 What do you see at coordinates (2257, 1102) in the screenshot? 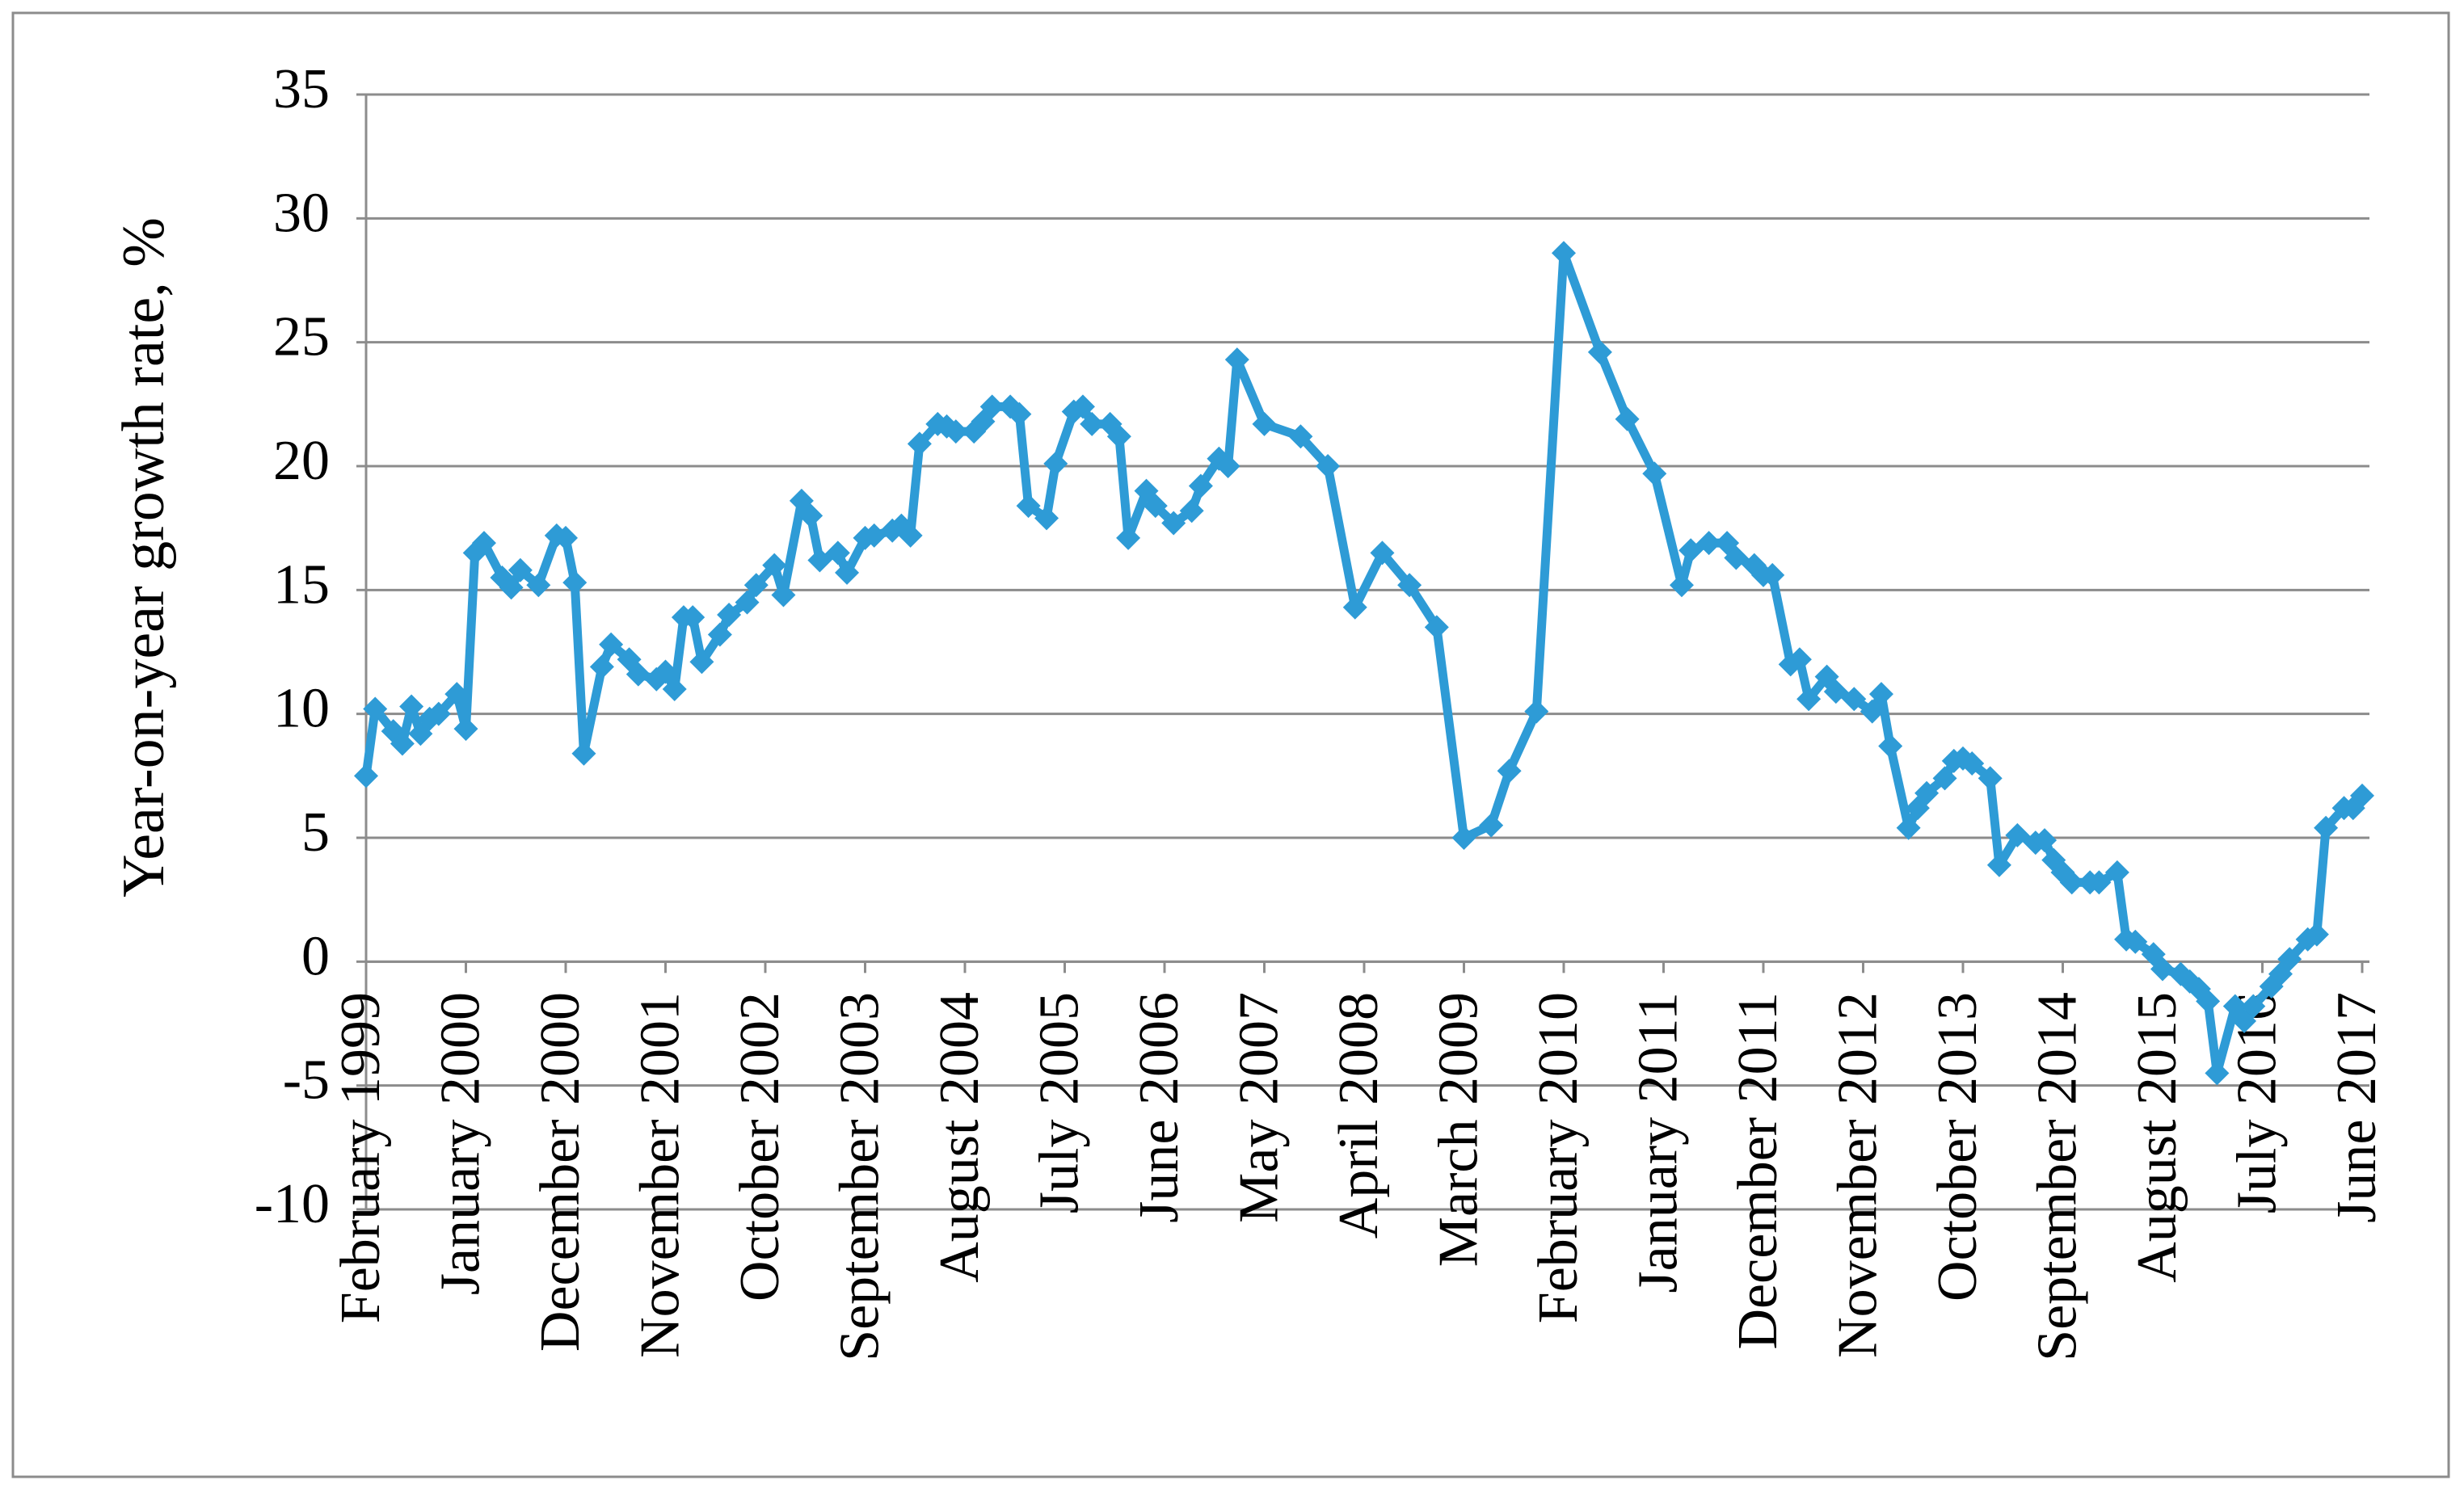
I see `x-tick-label: July 2016` at bounding box center [2257, 1102].